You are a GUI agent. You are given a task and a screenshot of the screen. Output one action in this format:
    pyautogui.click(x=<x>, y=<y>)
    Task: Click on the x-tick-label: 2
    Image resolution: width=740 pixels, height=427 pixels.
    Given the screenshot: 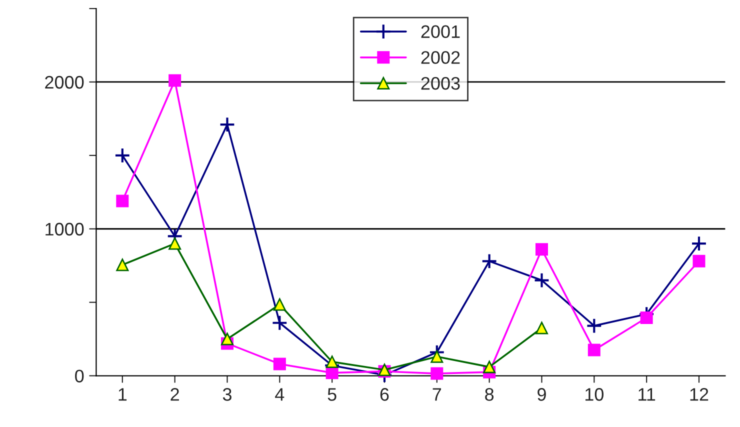 What is the action you would take?
    pyautogui.click(x=174, y=394)
    